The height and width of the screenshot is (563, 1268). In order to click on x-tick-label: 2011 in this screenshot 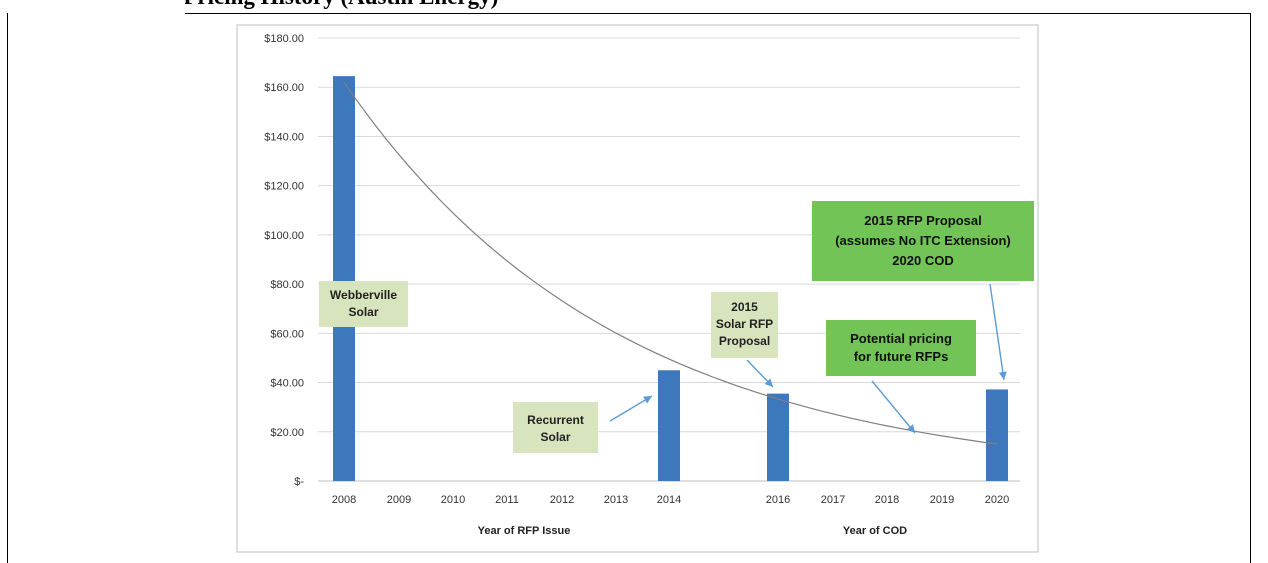, I will do `click(507, 500)`.